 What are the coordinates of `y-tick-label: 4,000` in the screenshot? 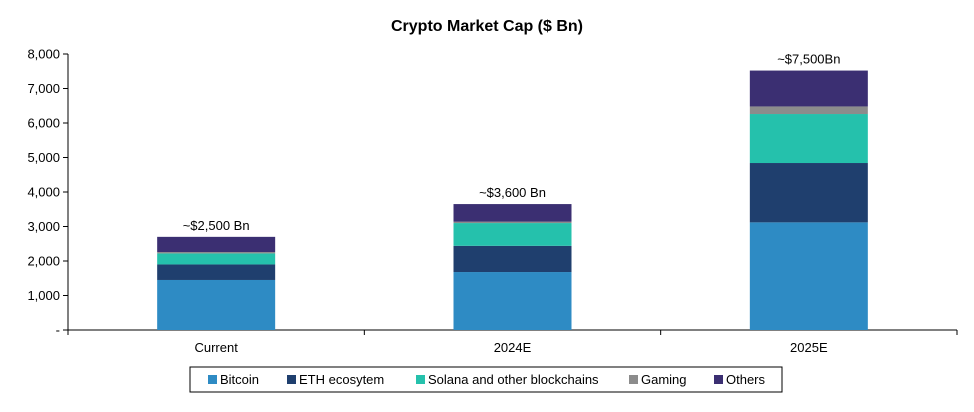 It's located at (43, 192).